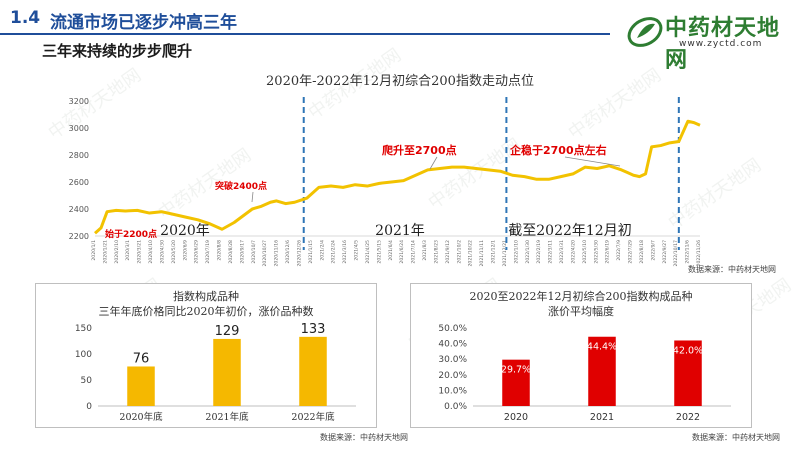  What do you see at coordinates (653, 250) in the screenshot?
I see `x-tick-label: 2022/9/7` at bounding box center [653, 250].